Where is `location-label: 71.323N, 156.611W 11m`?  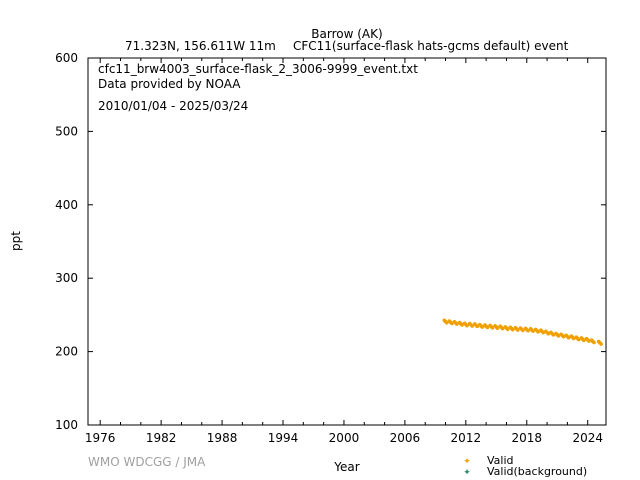
location-label: 71.323N, 156.611W 11m is located at coordinates (200, 46).